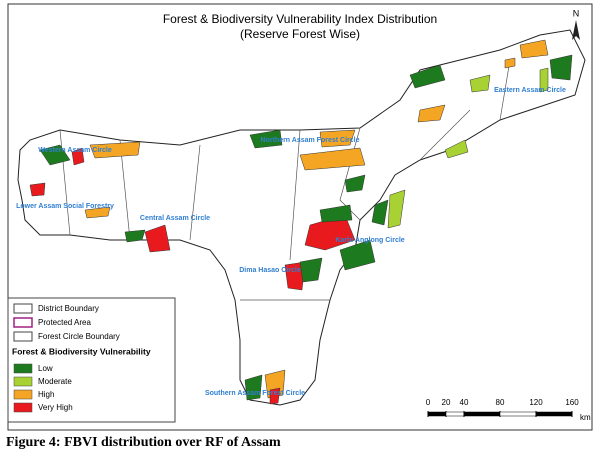 The width and height of the screenshot is (600, 455). Describe the element at coordinates (500, 402) in the screenshot. I see `scale-label: 80` at that location.